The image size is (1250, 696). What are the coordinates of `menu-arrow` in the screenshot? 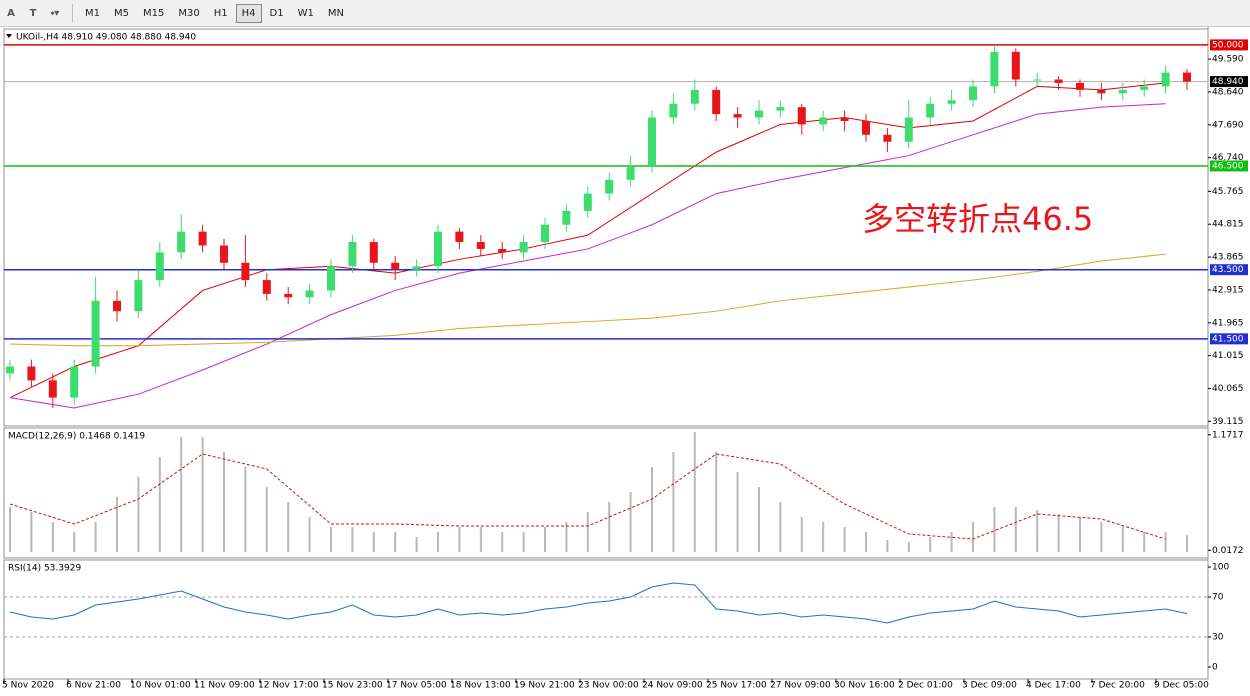 It's located at (9, 36).